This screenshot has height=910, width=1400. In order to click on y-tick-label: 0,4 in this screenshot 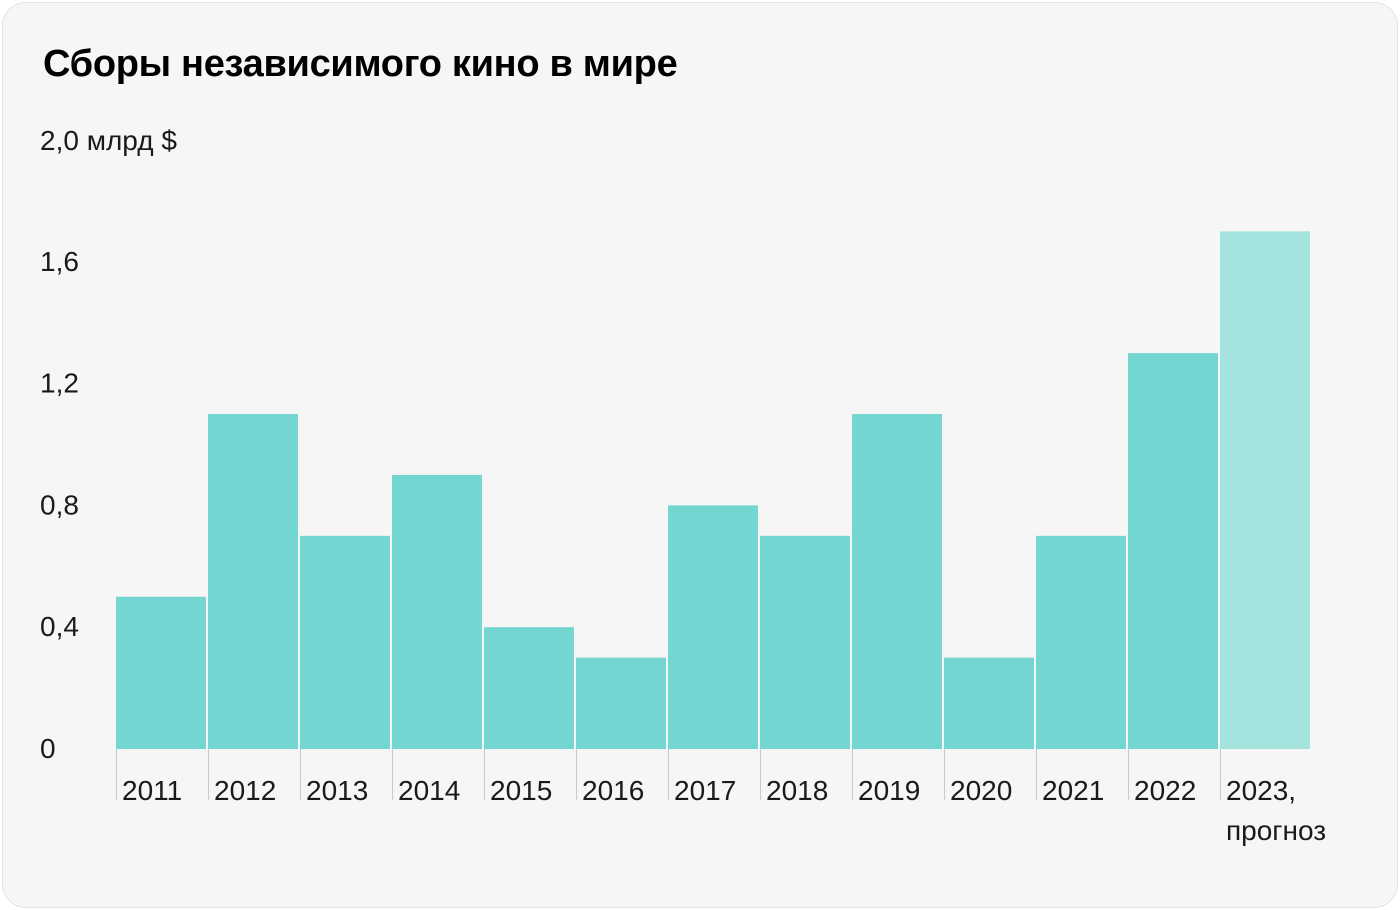, I will do `click(59, 626)`.